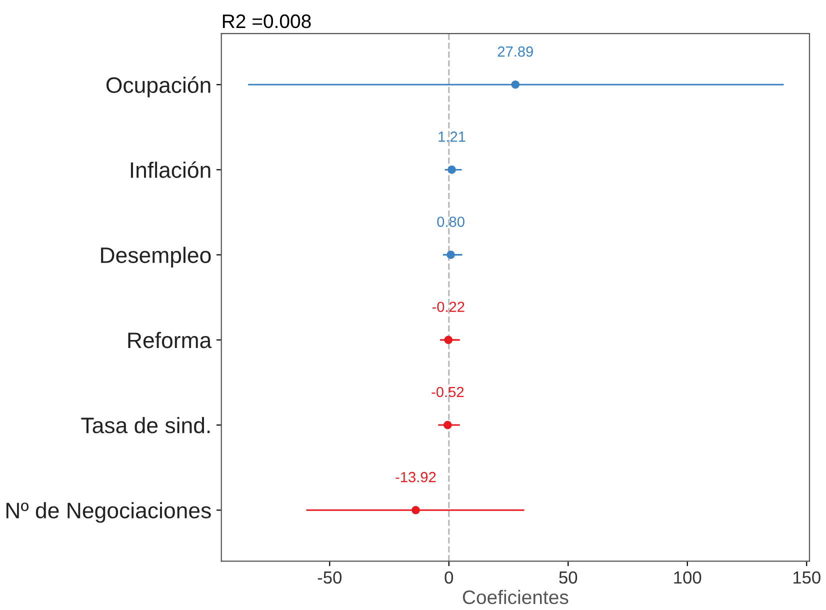 The width and height of the screenshot is (826, 610). What do you see at coordinates (452, 137) in the screenshot?
I see `data-label: 1.21` at bounding box center [452, 137].